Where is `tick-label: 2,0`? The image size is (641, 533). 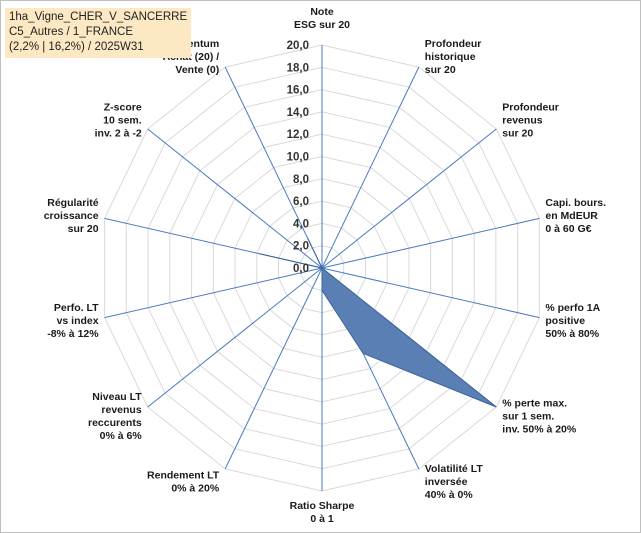
tick-label: 2,0 is located at coordinates (301, 247).